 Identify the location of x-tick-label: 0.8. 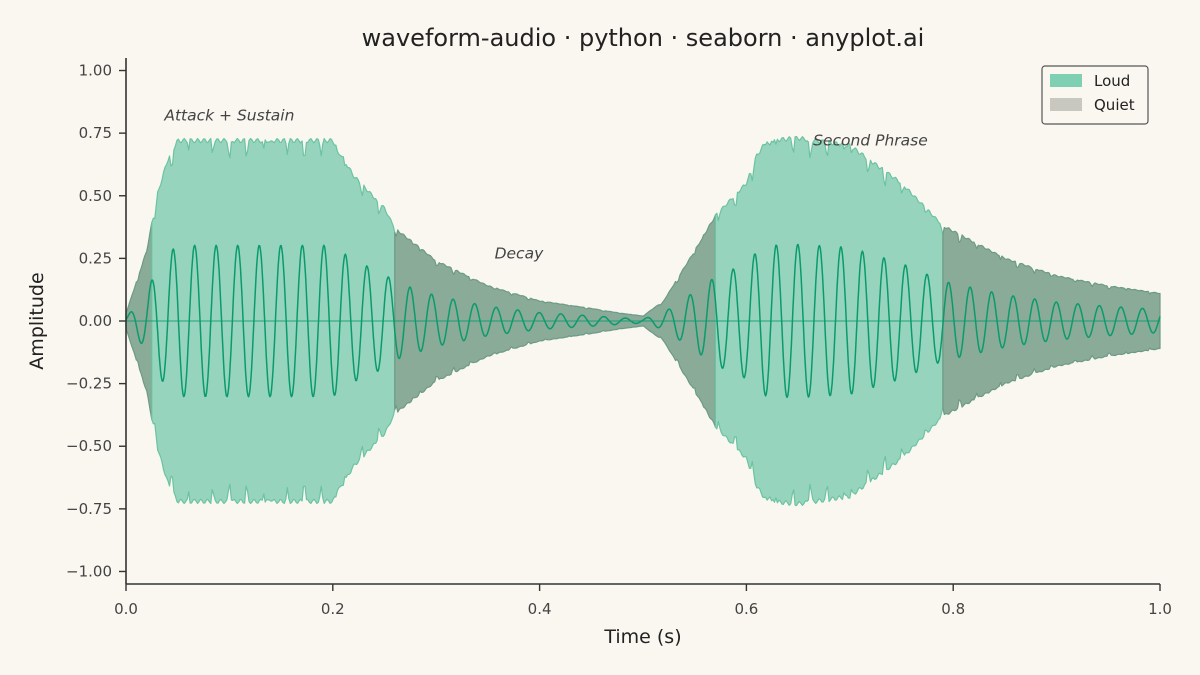
(953, 609).